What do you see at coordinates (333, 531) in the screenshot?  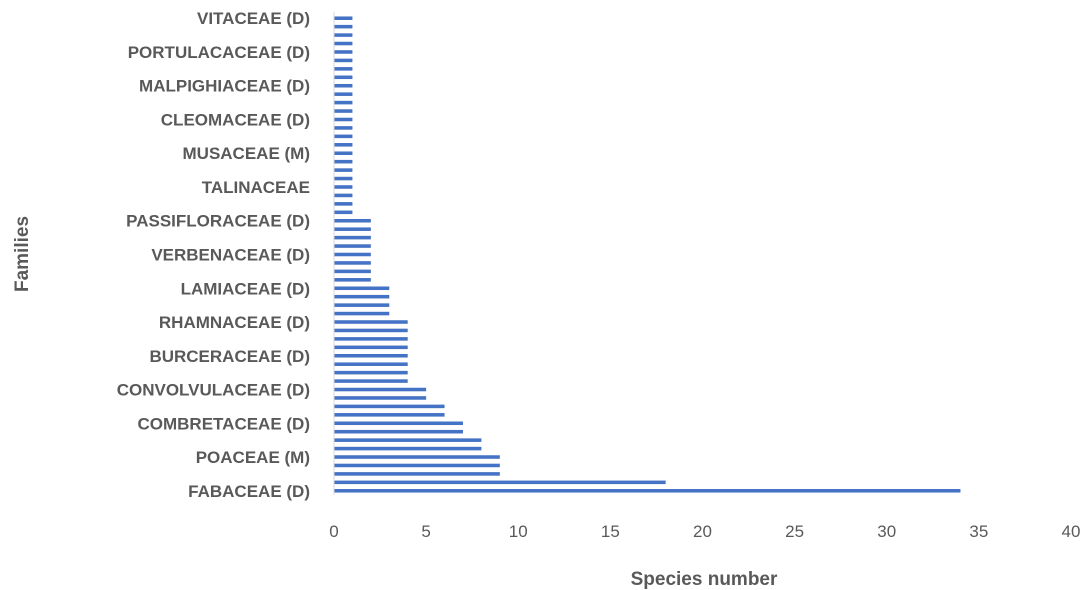 I see `x-tick-label: 0` at bounding box center [333, 531].